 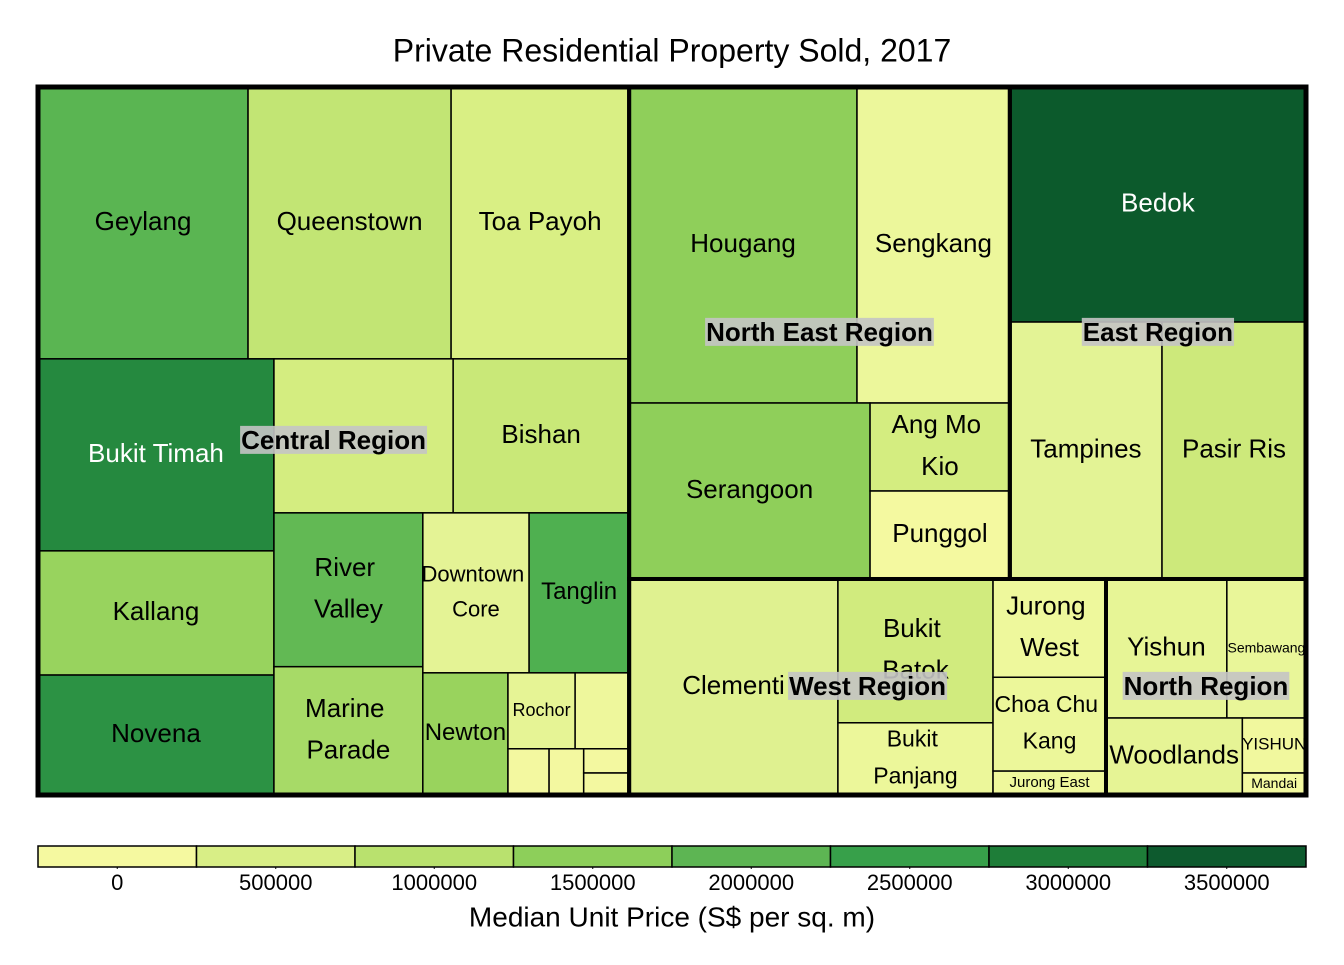 What do you see at coordinates (1227, 882) in the screenshot?
I see `colorbar-tick-label: 3500000` at bounding box center [1227, 882].